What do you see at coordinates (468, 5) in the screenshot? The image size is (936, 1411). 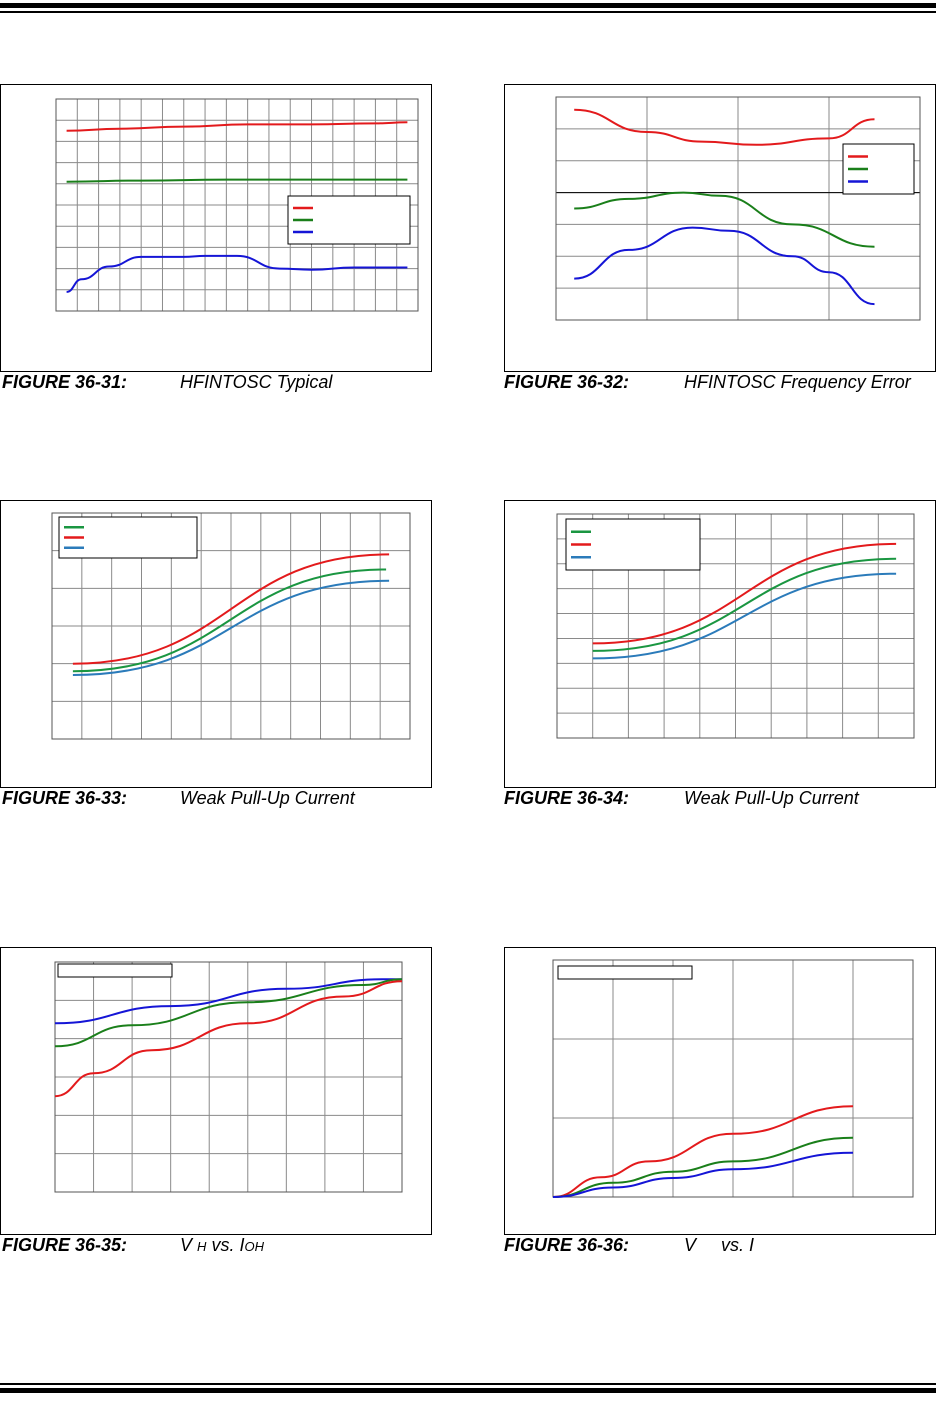 I see `top-rule-thick` at bounding box center [468, 5].